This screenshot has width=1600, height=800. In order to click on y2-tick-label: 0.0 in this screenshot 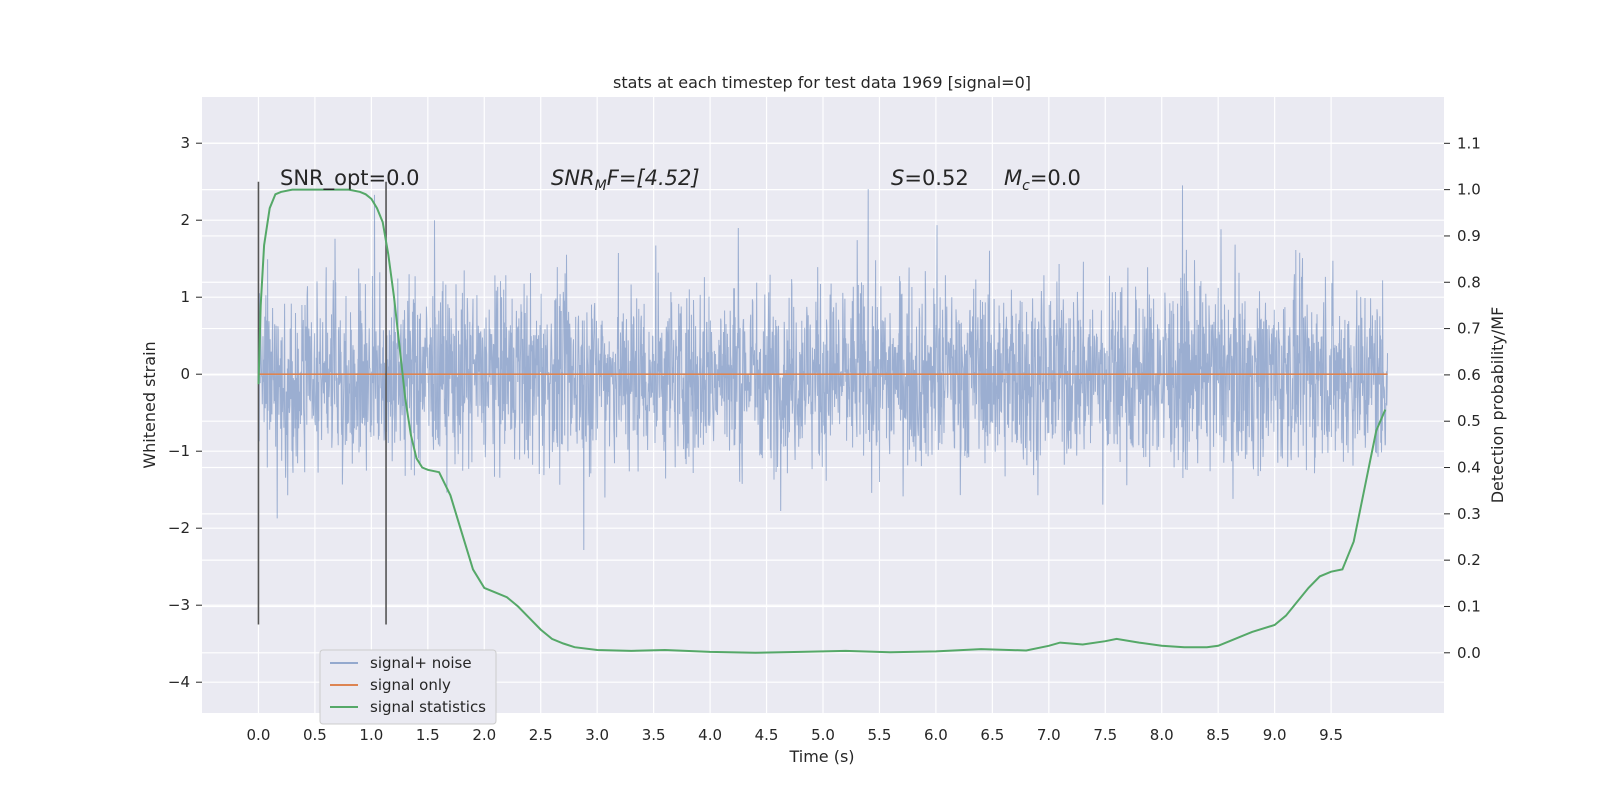, I will do `click(1469, 653)`.